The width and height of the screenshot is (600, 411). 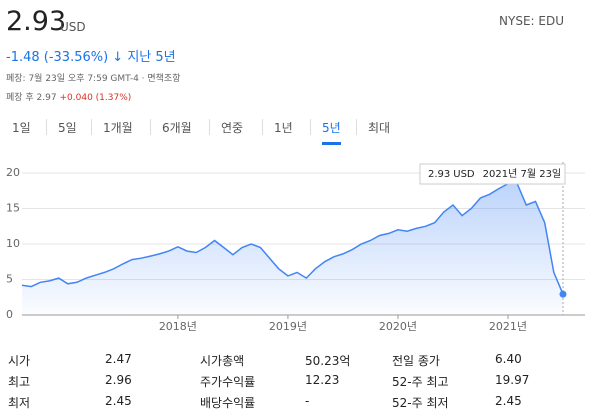 What do you see at coordinates (464, 174) in the screenshot?
I see `tooltip-currency: USD` at bounding box center [464, 174].